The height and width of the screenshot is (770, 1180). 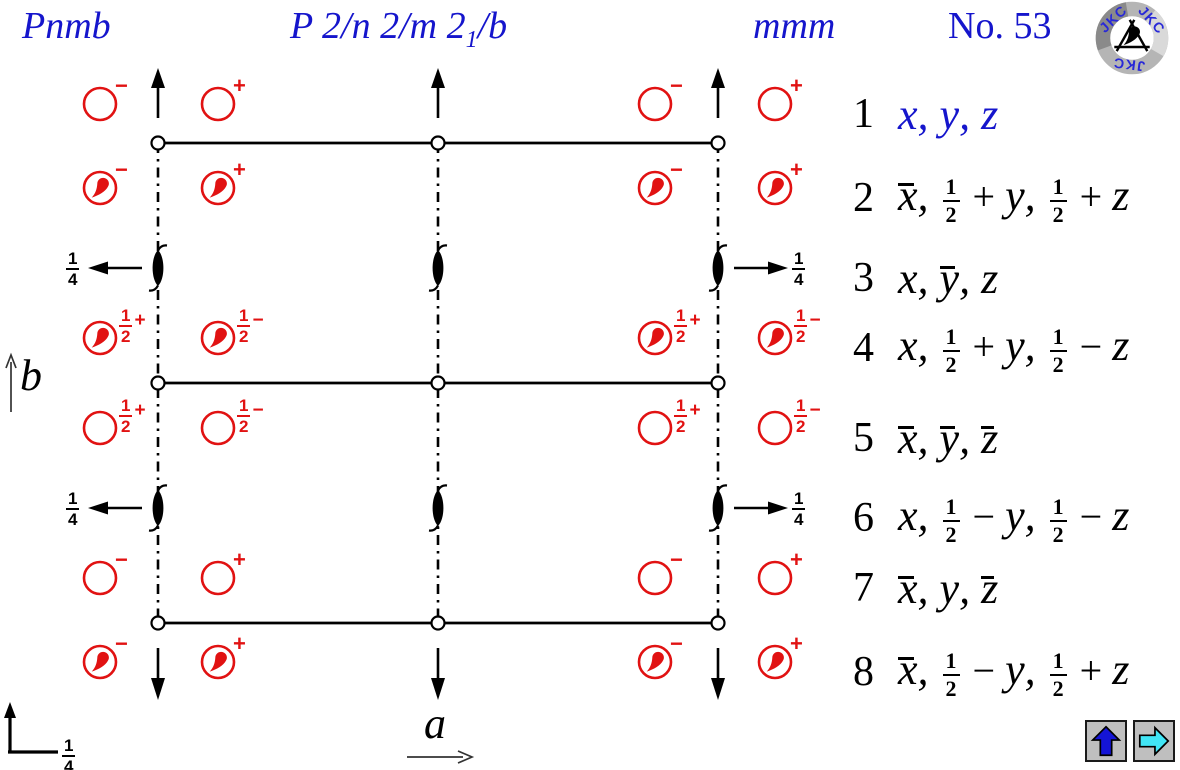 I want to click on jkc-logo-graphic: JKC JKC JKC, so click(x=1132, y=38).